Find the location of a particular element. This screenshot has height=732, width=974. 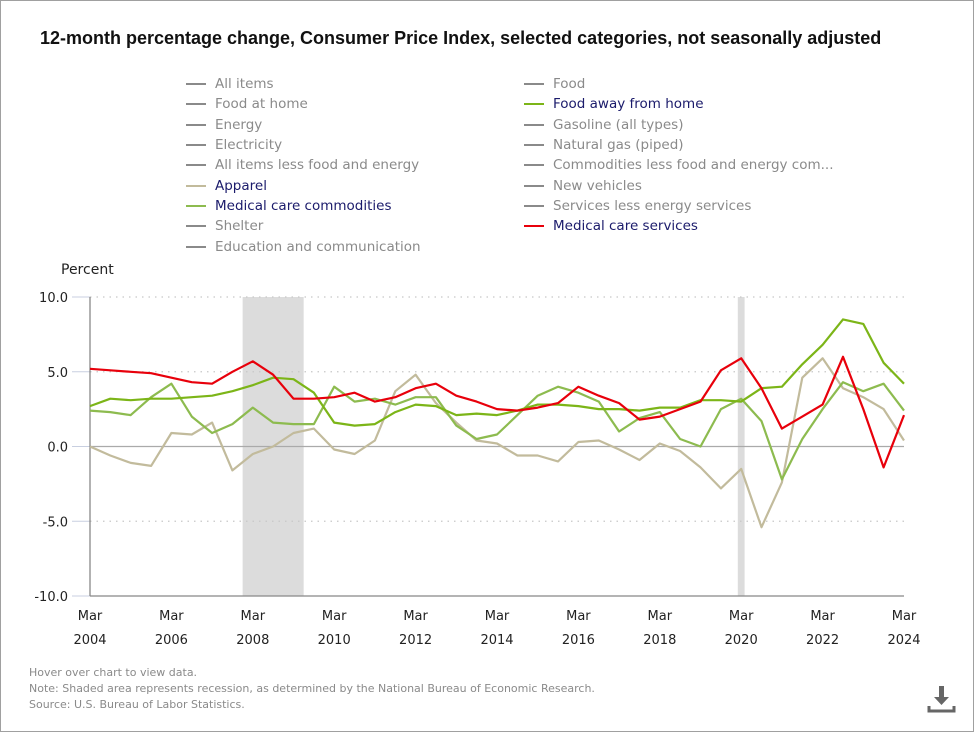

legend-label: Medical care services is located at coordinates (625, 226).